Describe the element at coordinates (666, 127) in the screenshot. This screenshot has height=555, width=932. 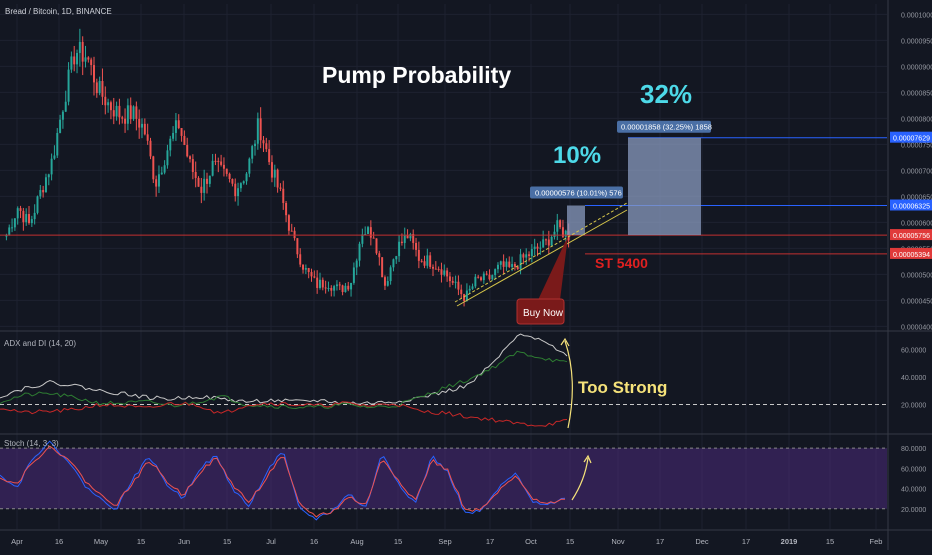
I see `box-label-big: 0.00001858 (32.25%) 1858` at that location.